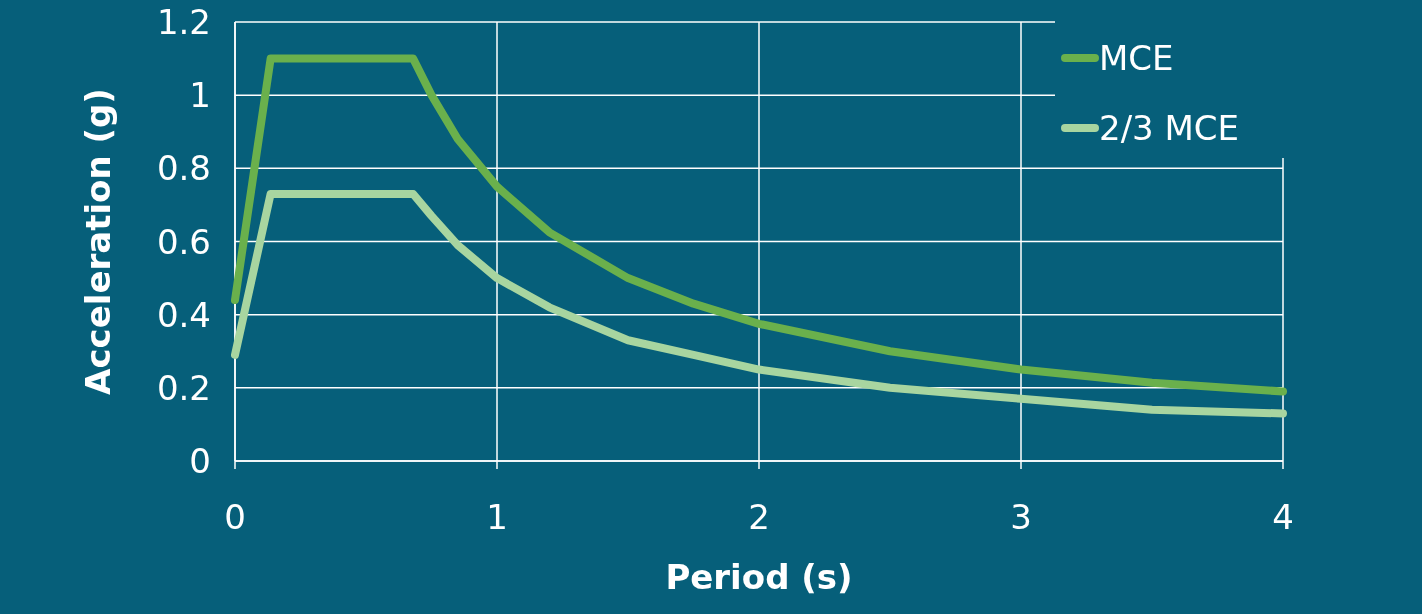  I want to click on x-tick-label: 4, so click(1283, 517).